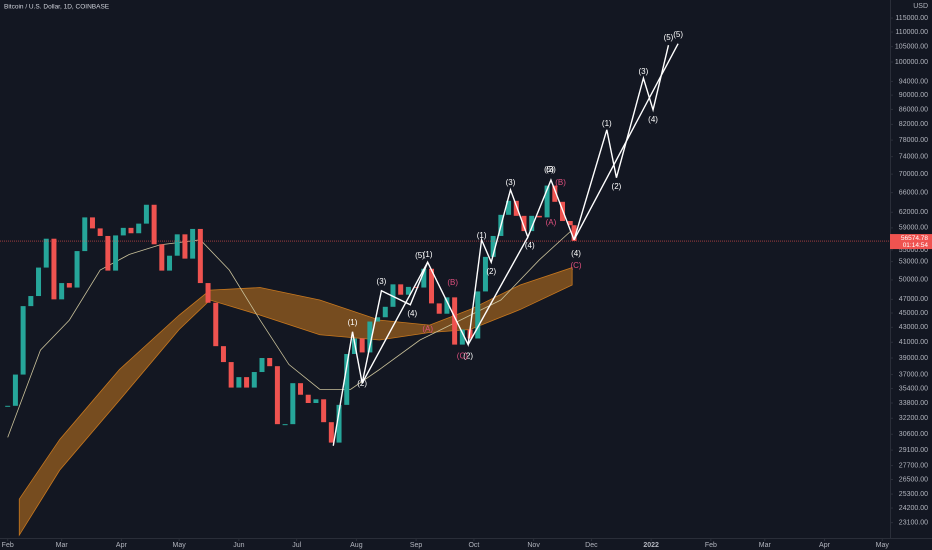  I want to click on y-tick-label: 100000.00, so click(911, 62).